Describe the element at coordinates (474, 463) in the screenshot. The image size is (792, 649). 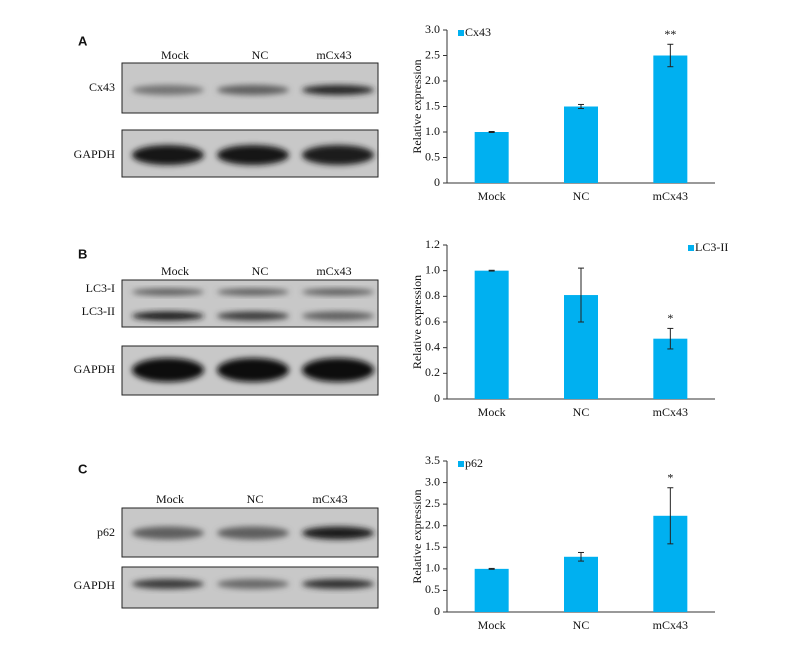
I see `legend-label: p62` at that location.